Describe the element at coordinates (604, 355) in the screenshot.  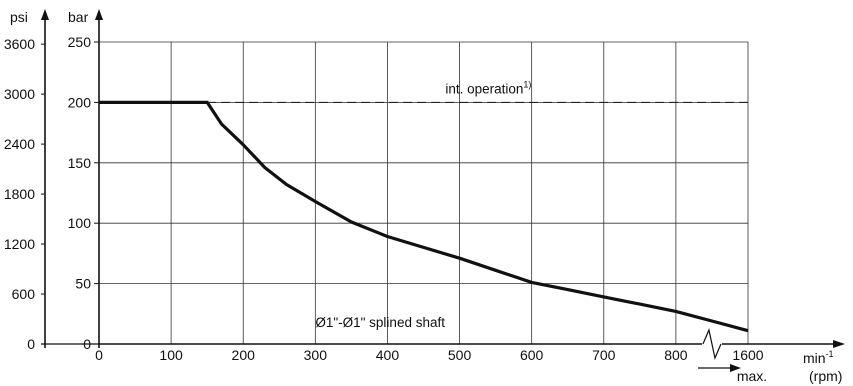
I see `x-tick-label-700: 700` at that location.